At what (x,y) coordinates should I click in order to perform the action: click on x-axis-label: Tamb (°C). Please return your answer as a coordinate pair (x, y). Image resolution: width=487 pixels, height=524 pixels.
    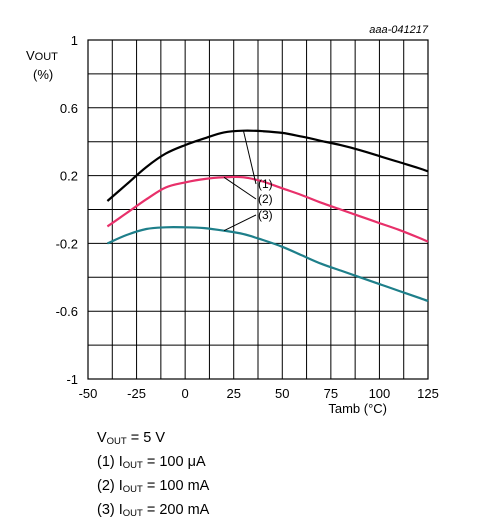
    Looking at the image, I should click on (357, 408).